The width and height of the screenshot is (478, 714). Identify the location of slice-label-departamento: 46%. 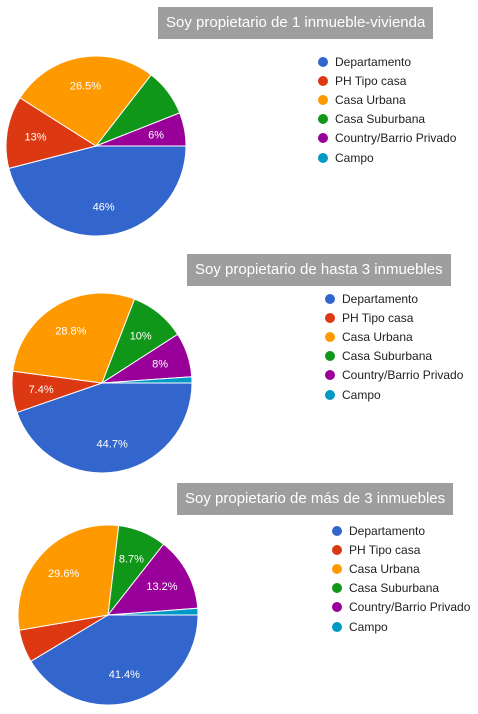
(104, 208).